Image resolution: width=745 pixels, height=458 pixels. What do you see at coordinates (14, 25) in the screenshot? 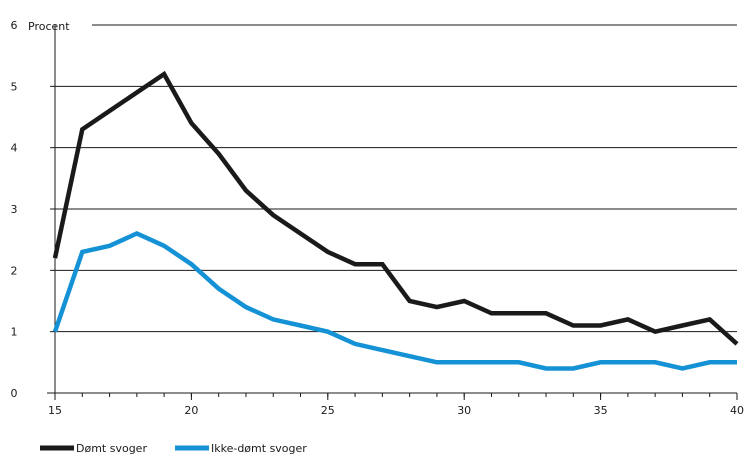
I see `y-tick-label: 6` at bounding box center [14, 25].